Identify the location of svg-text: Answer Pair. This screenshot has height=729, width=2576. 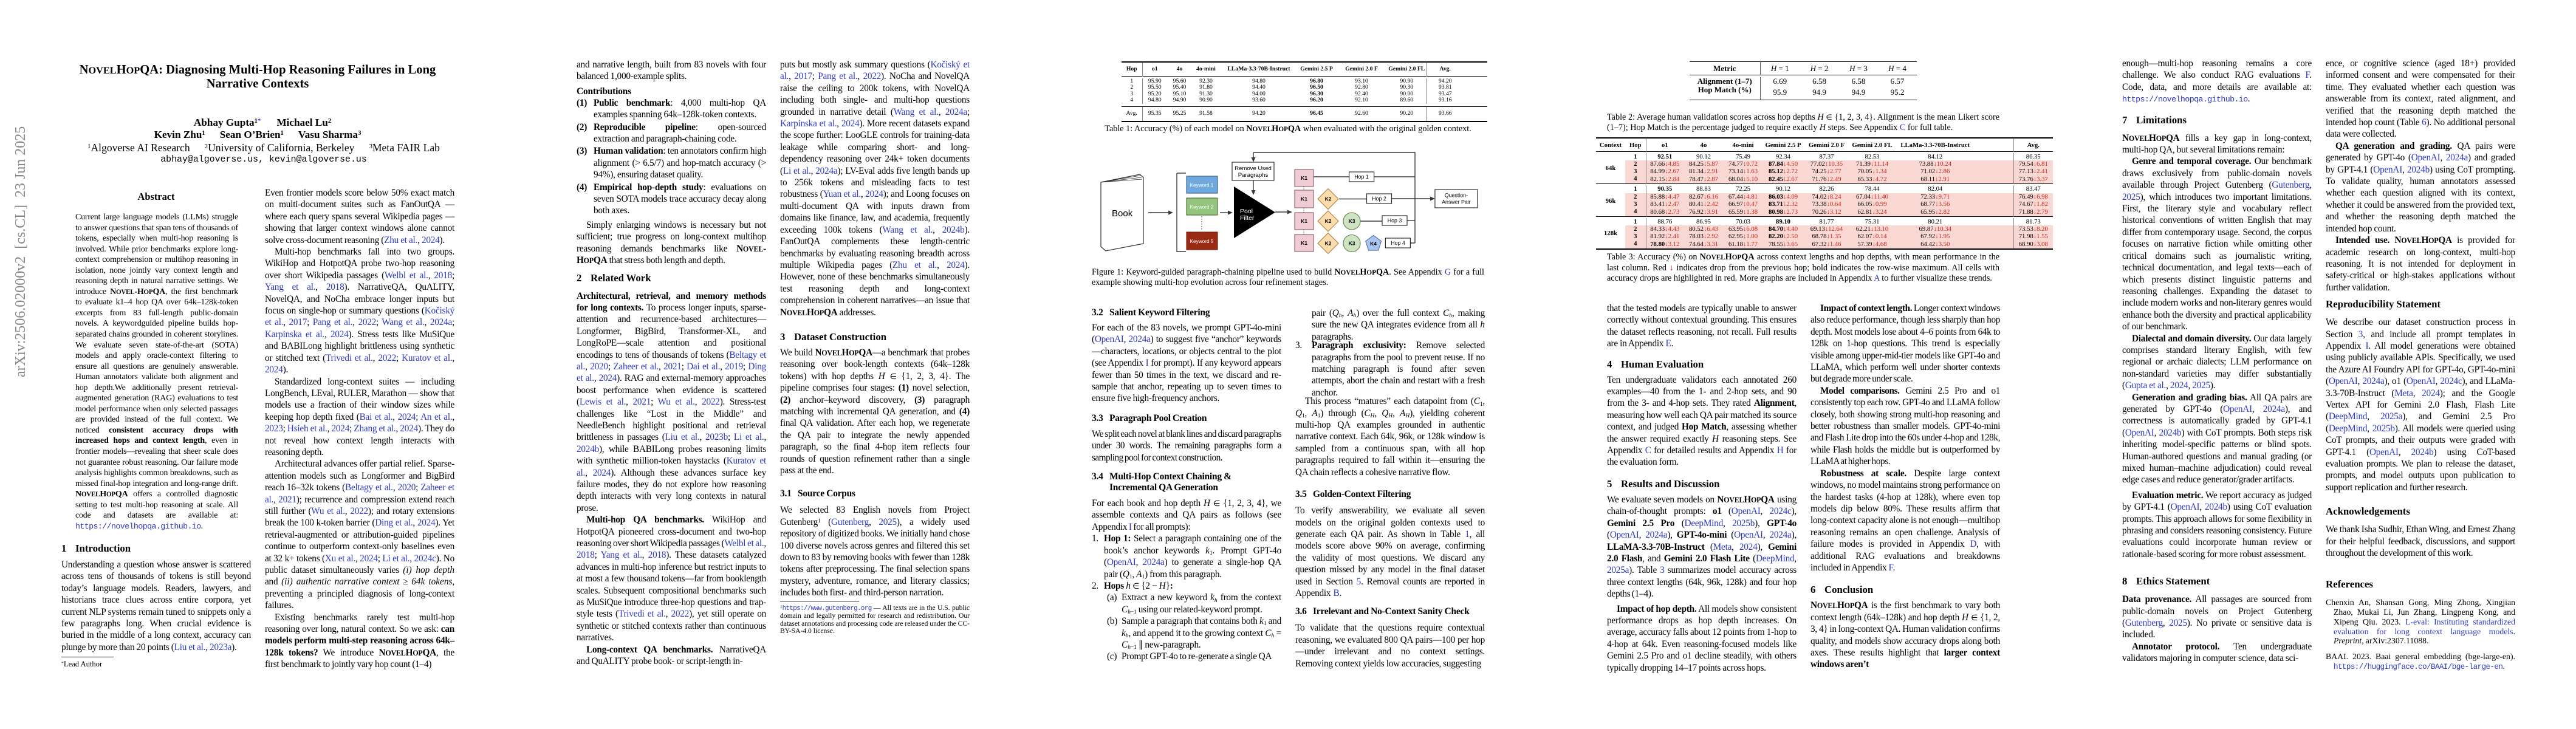
(1456, 202).